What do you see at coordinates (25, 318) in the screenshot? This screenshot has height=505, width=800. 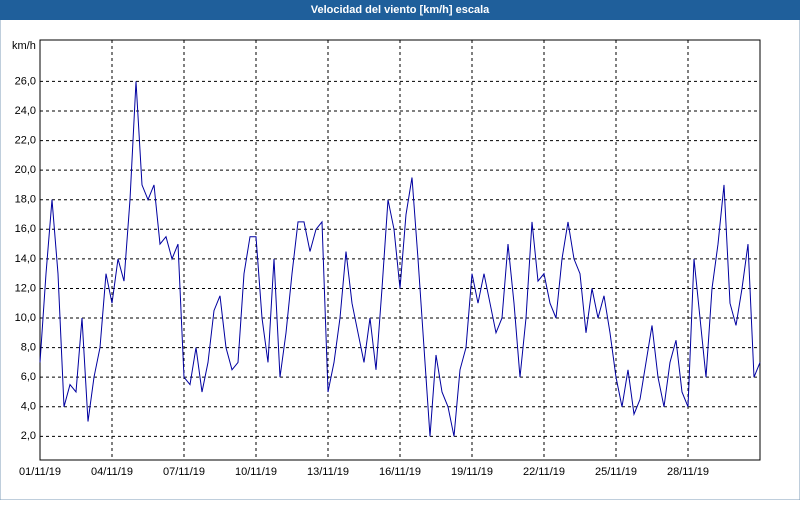 I see `y-tick-label: 10,0` at bounding box center [25, 318].